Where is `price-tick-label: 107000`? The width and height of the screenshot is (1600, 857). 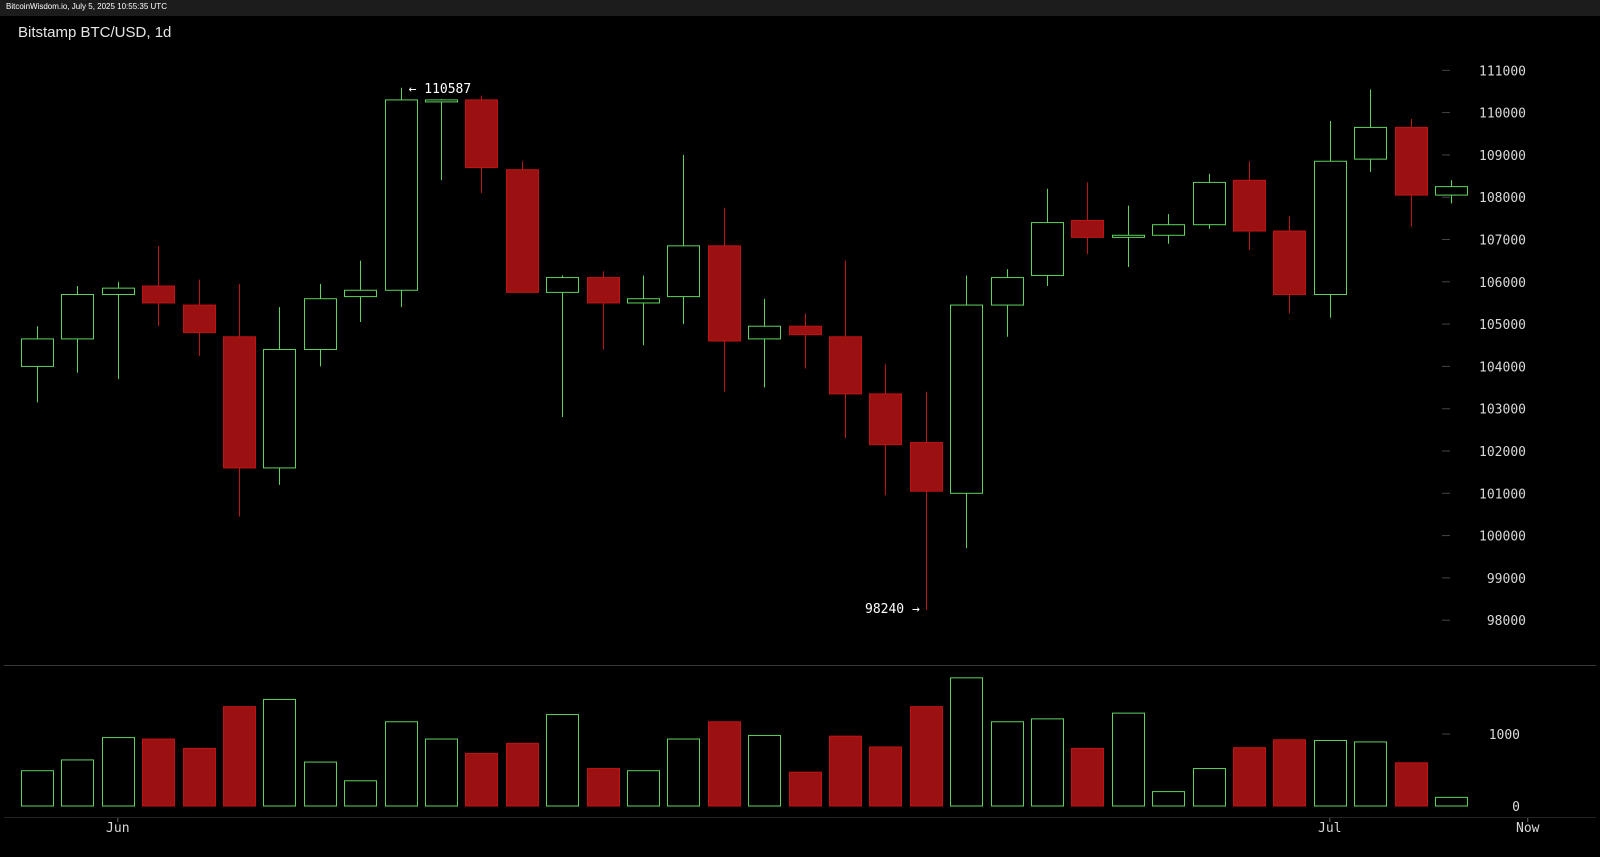 price-tick-label: 107000 is located at coordinates (1502, 241).